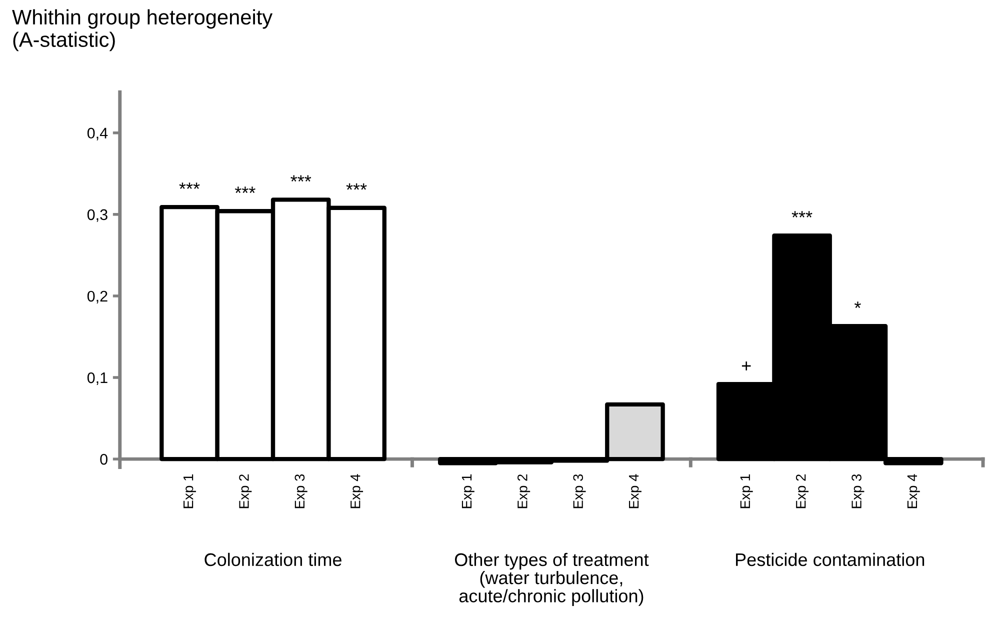 The width and height of the screenshot is (999, 618). I want to click on text: Colonization time, so click(273, 559).